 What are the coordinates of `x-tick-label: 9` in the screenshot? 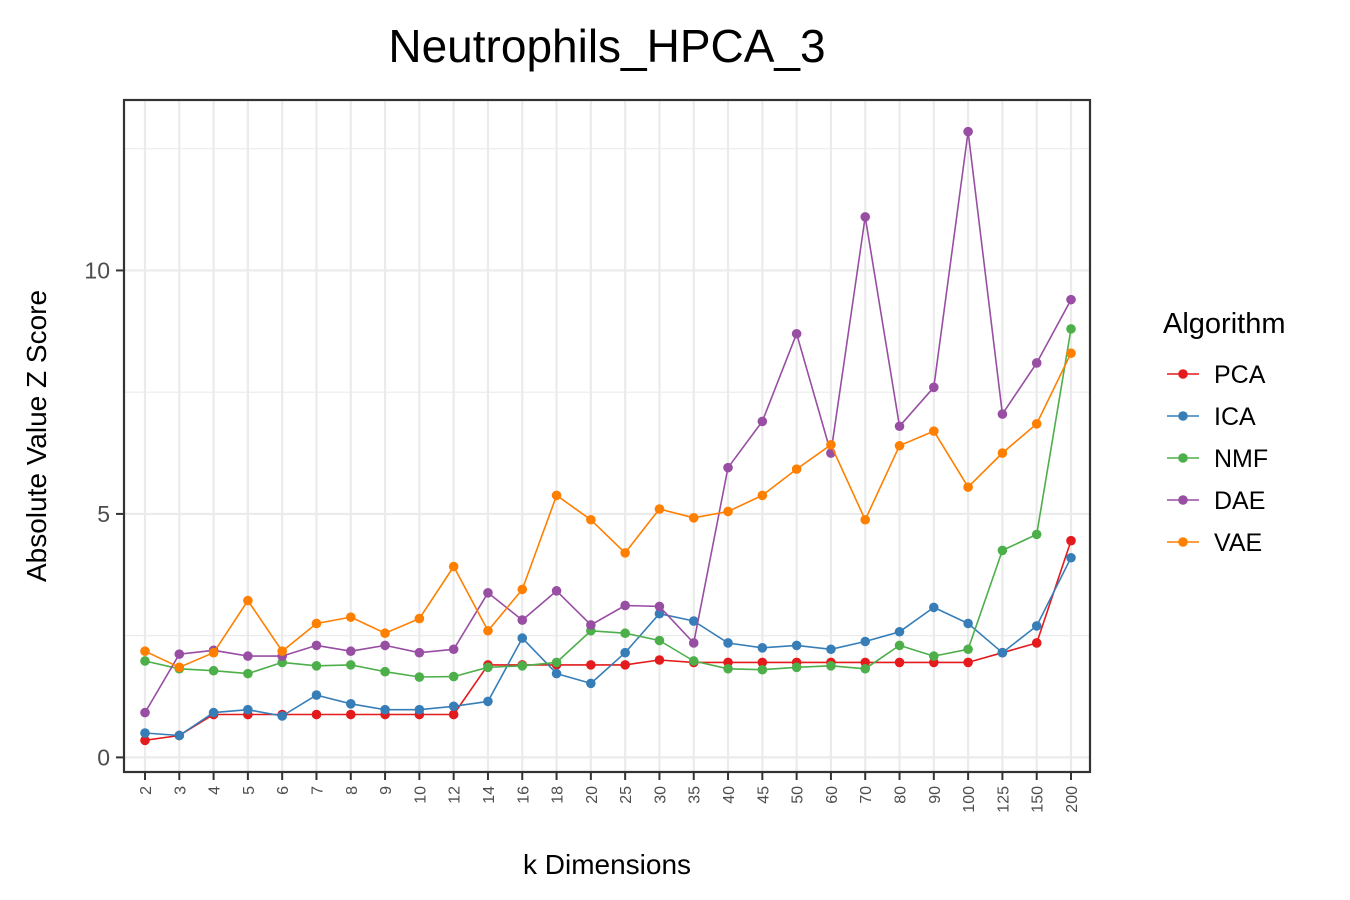 It's located at (386, 790).